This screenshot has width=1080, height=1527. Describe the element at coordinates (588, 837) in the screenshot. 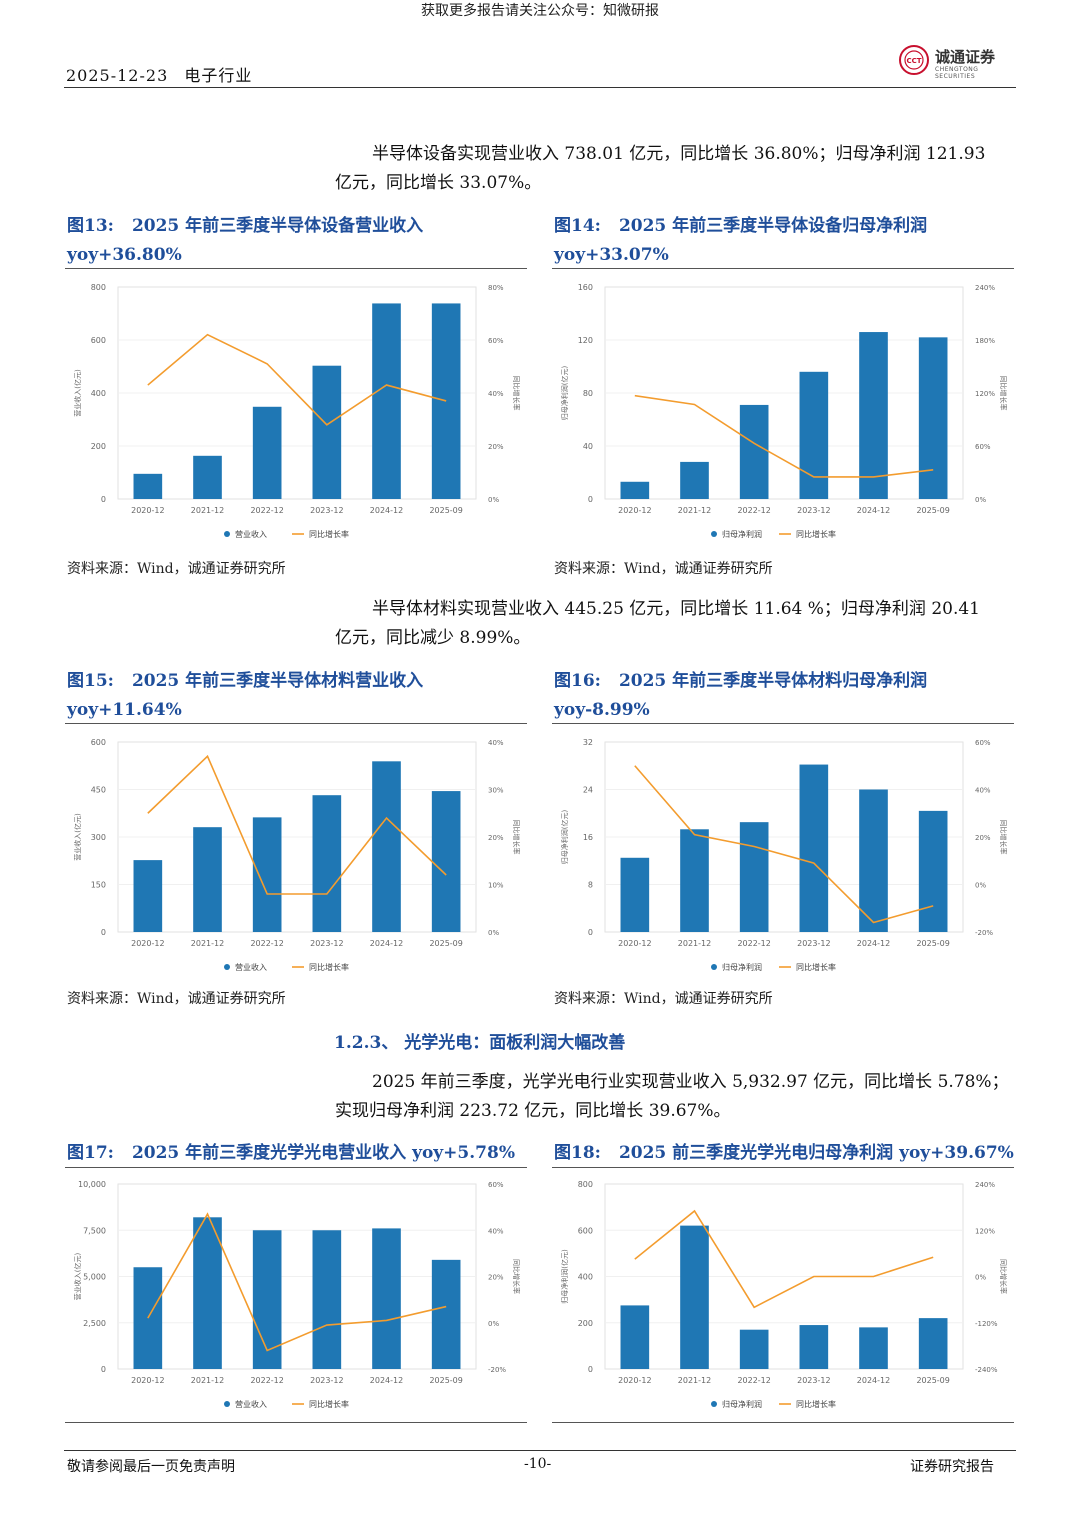

I see `y-tick-label: 16` at that location.